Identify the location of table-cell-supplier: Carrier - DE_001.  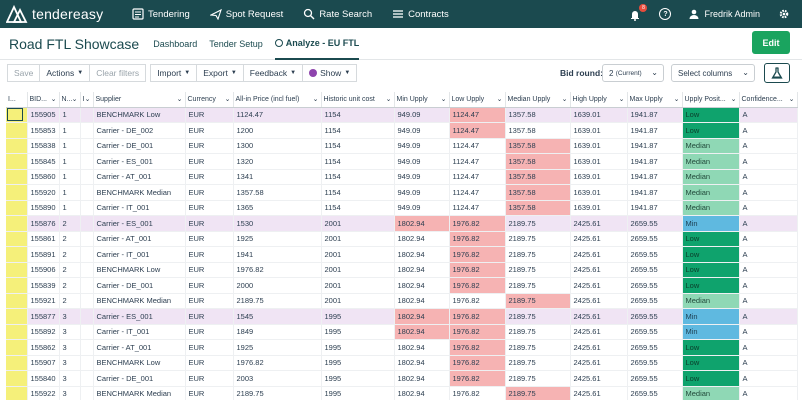
(139, 285).